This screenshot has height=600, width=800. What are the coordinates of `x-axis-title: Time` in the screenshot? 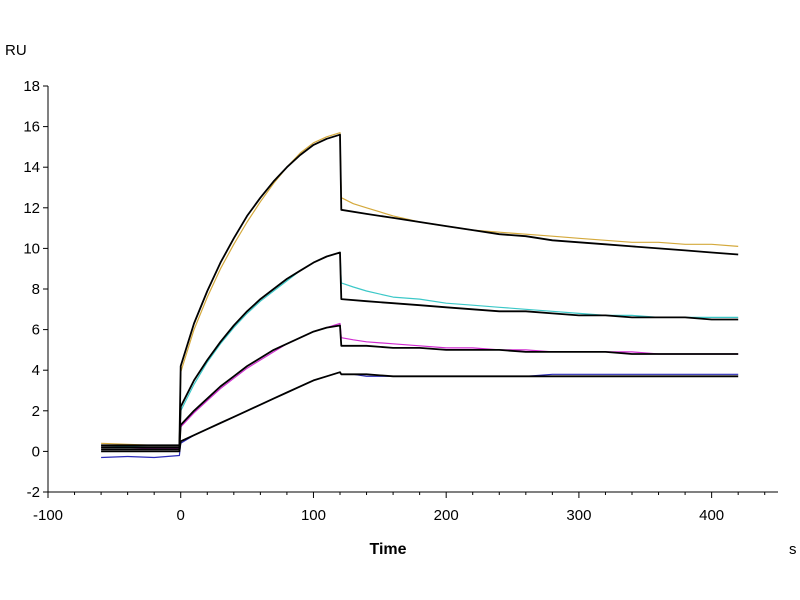 It's located at (387, 549).